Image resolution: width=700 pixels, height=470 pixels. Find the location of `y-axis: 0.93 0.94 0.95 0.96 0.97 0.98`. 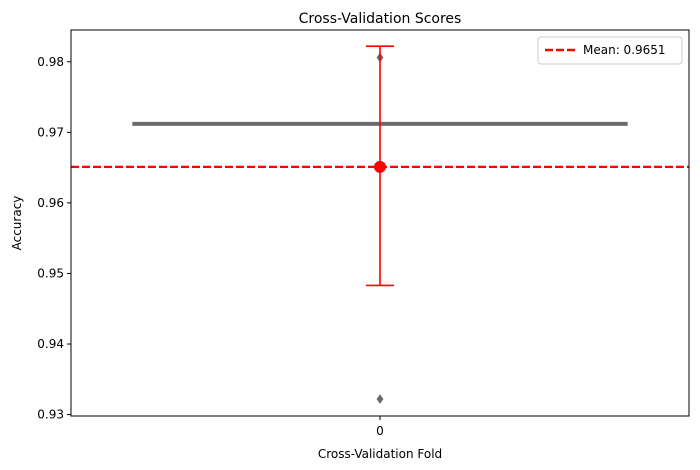

y-axis: 0.93 0.94 0.95 0.96 0.97 0.98 is located at coordinates (54, 238).